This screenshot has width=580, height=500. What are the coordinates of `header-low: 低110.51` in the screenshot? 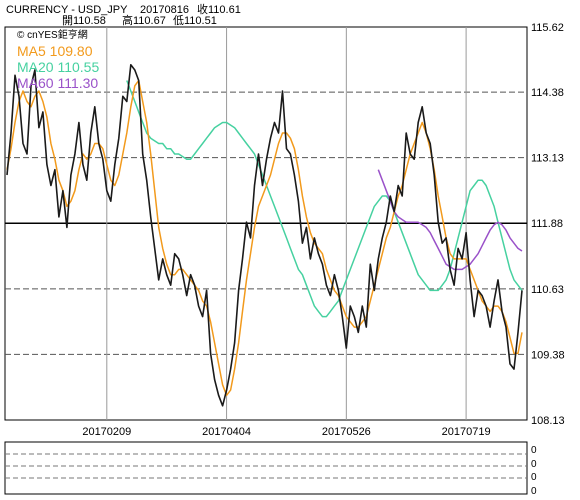 It's located at (195, 21).